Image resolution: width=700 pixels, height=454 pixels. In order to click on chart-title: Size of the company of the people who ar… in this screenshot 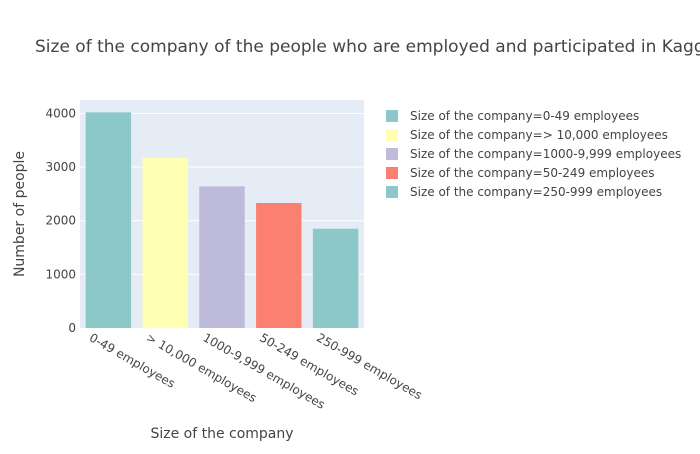, I will do `click(367, 47)`.